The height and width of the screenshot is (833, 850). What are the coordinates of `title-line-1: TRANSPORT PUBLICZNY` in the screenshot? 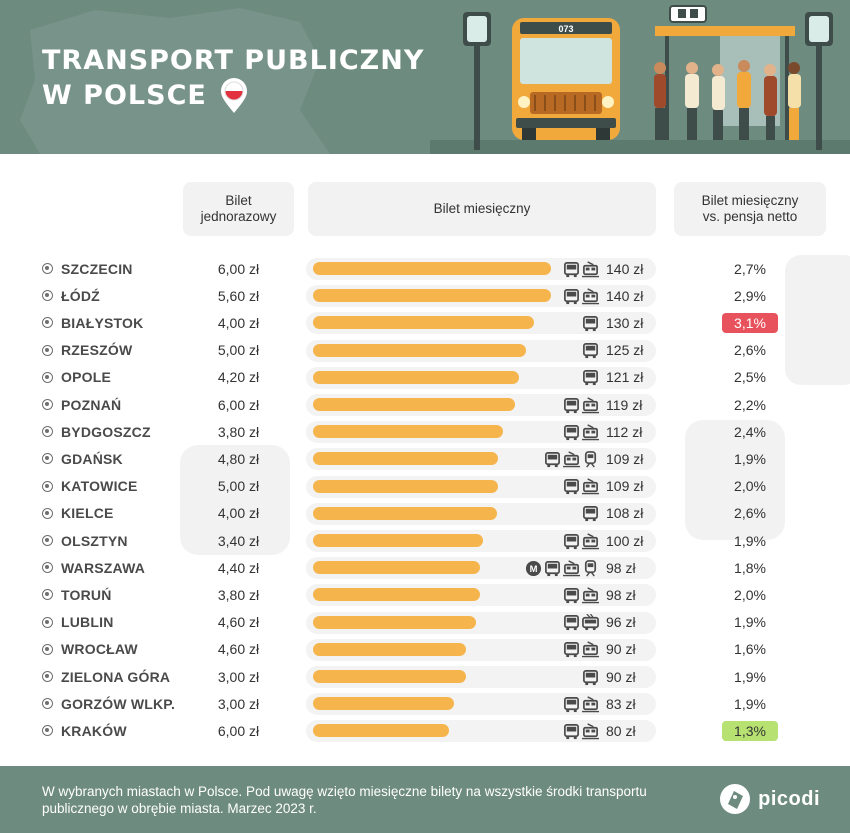 It's located at (233, 60).